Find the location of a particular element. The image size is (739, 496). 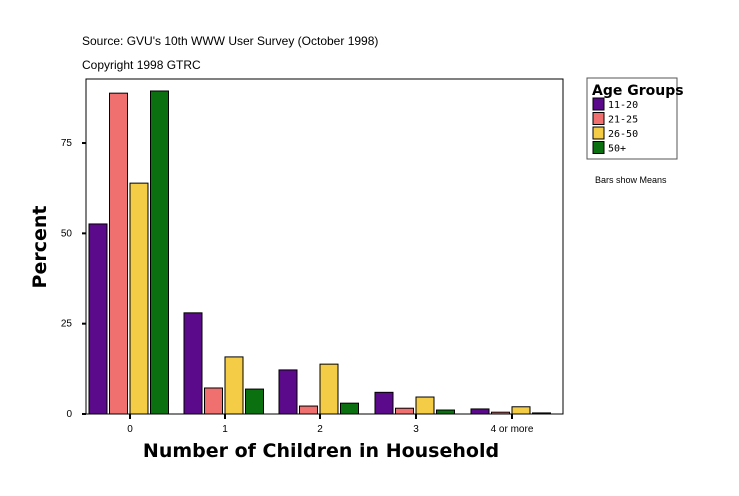

bar-21-25-4 or more is located at coordinates (500, 413).